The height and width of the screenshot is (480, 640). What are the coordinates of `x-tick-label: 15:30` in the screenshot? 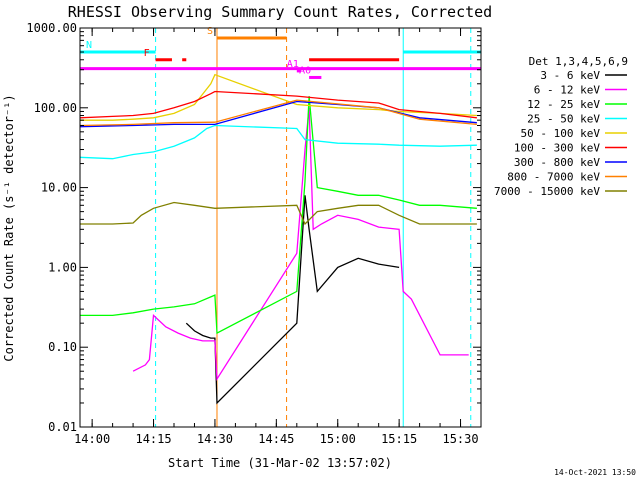 It's located at (460, 439).